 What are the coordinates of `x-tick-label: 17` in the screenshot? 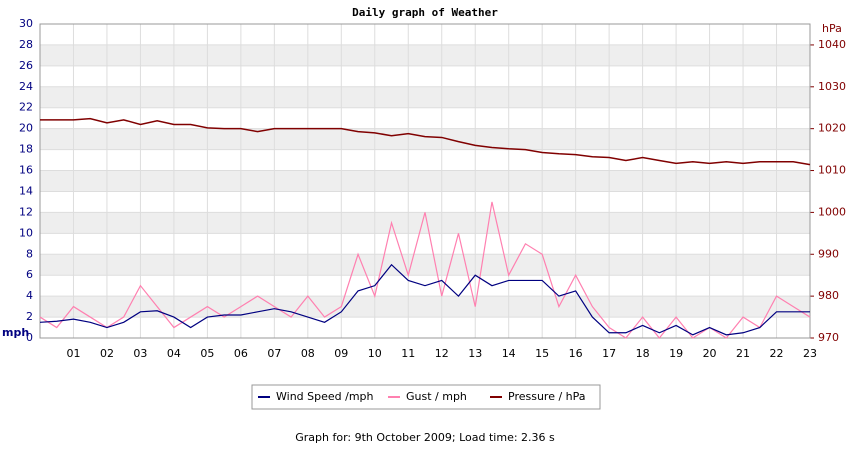 It's located at (609, 353).